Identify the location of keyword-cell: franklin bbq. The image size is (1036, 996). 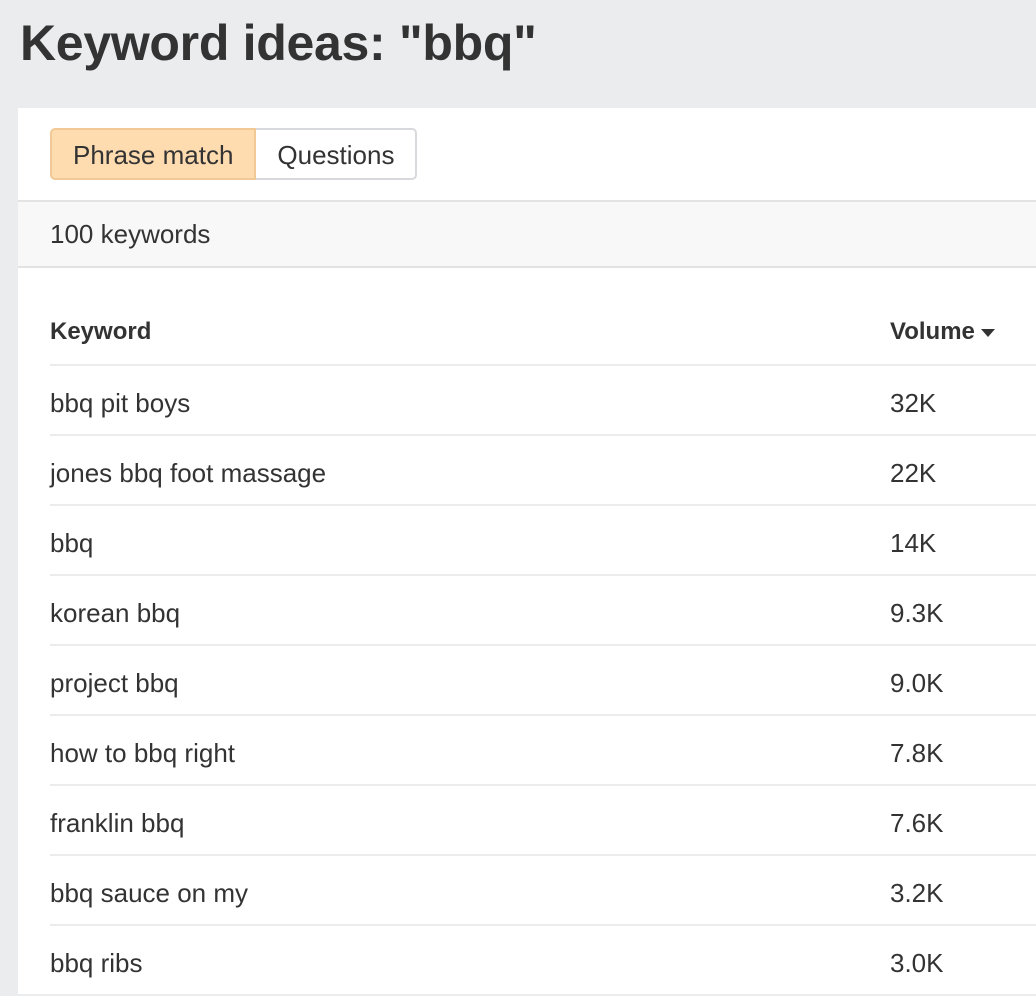
(117, 823).